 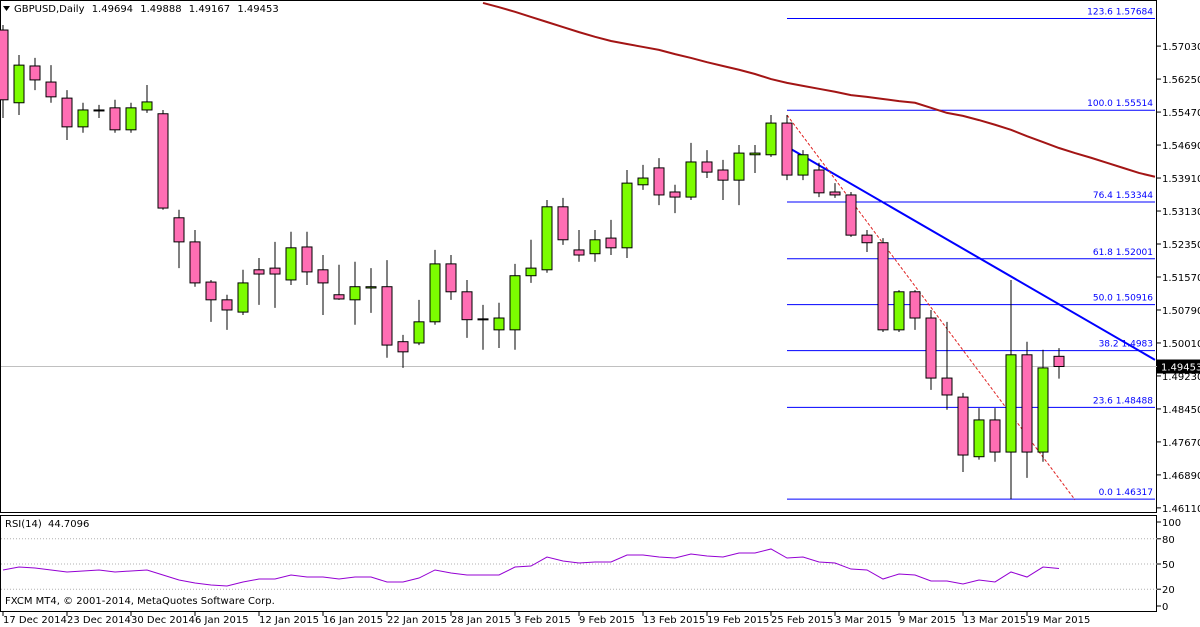 I want to click on fib-price-label: 1.52001, so click(x=1134, y=253).